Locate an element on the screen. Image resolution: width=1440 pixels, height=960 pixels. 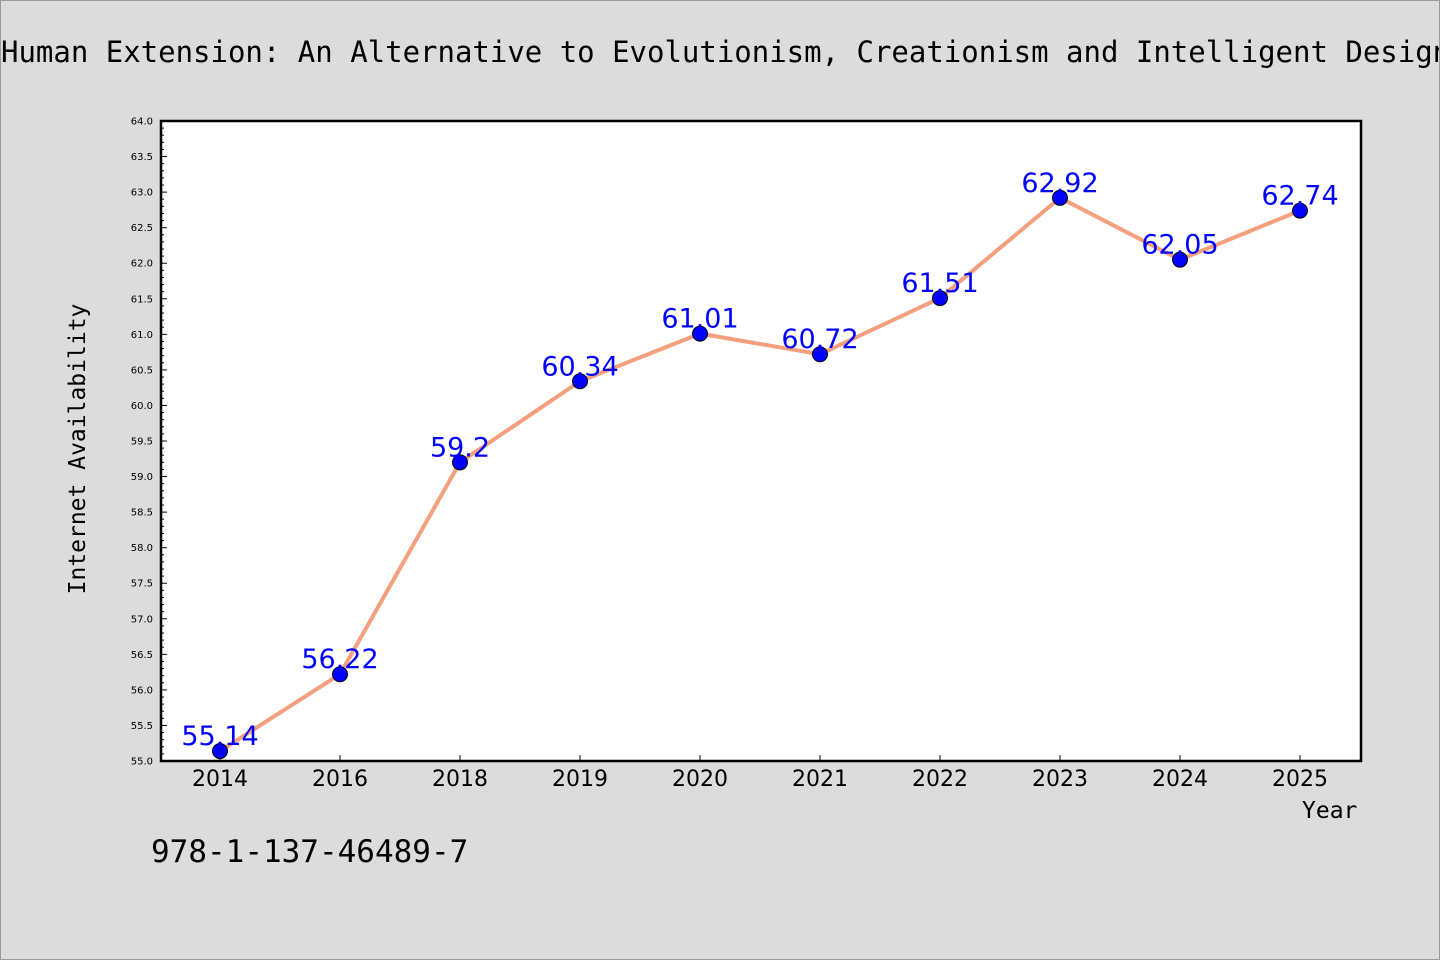
y-tick-label: 56.5 is located at coordinates (142, 655).